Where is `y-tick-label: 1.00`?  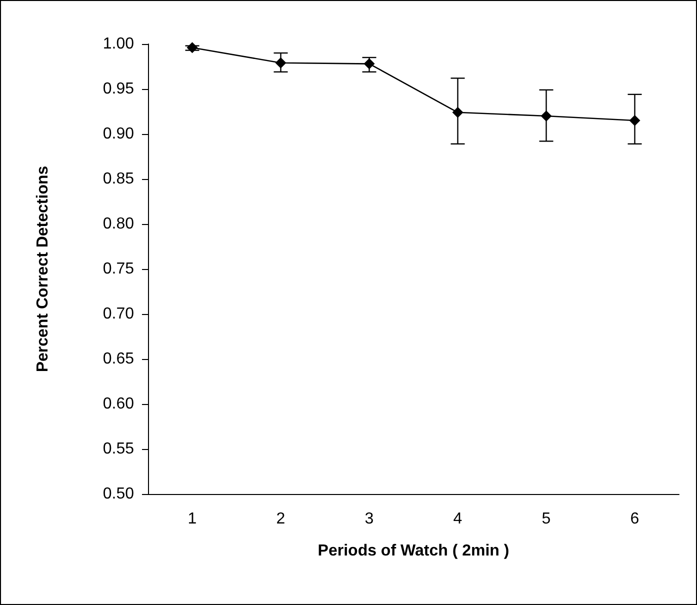
y-tick-label: 1.00 is located at coordinates (118, 44).